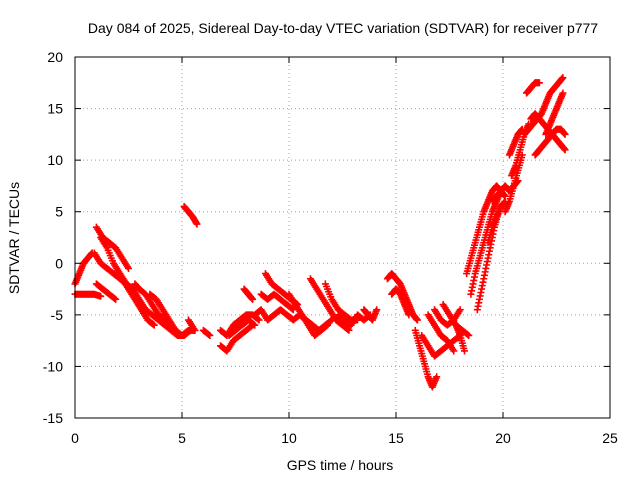  What do you see at coordinates (53, 366) in the screenshot?
I see `y-tick-label: -10` at bounding box center [53, 366].